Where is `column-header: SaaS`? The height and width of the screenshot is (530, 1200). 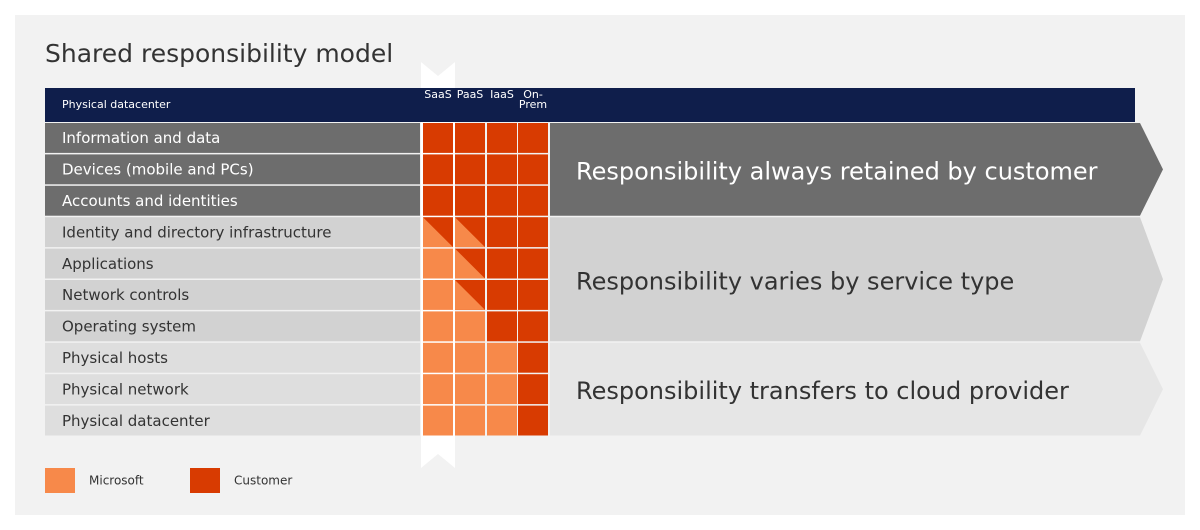
column-header: SaaS is located at coordinates (438, 94).